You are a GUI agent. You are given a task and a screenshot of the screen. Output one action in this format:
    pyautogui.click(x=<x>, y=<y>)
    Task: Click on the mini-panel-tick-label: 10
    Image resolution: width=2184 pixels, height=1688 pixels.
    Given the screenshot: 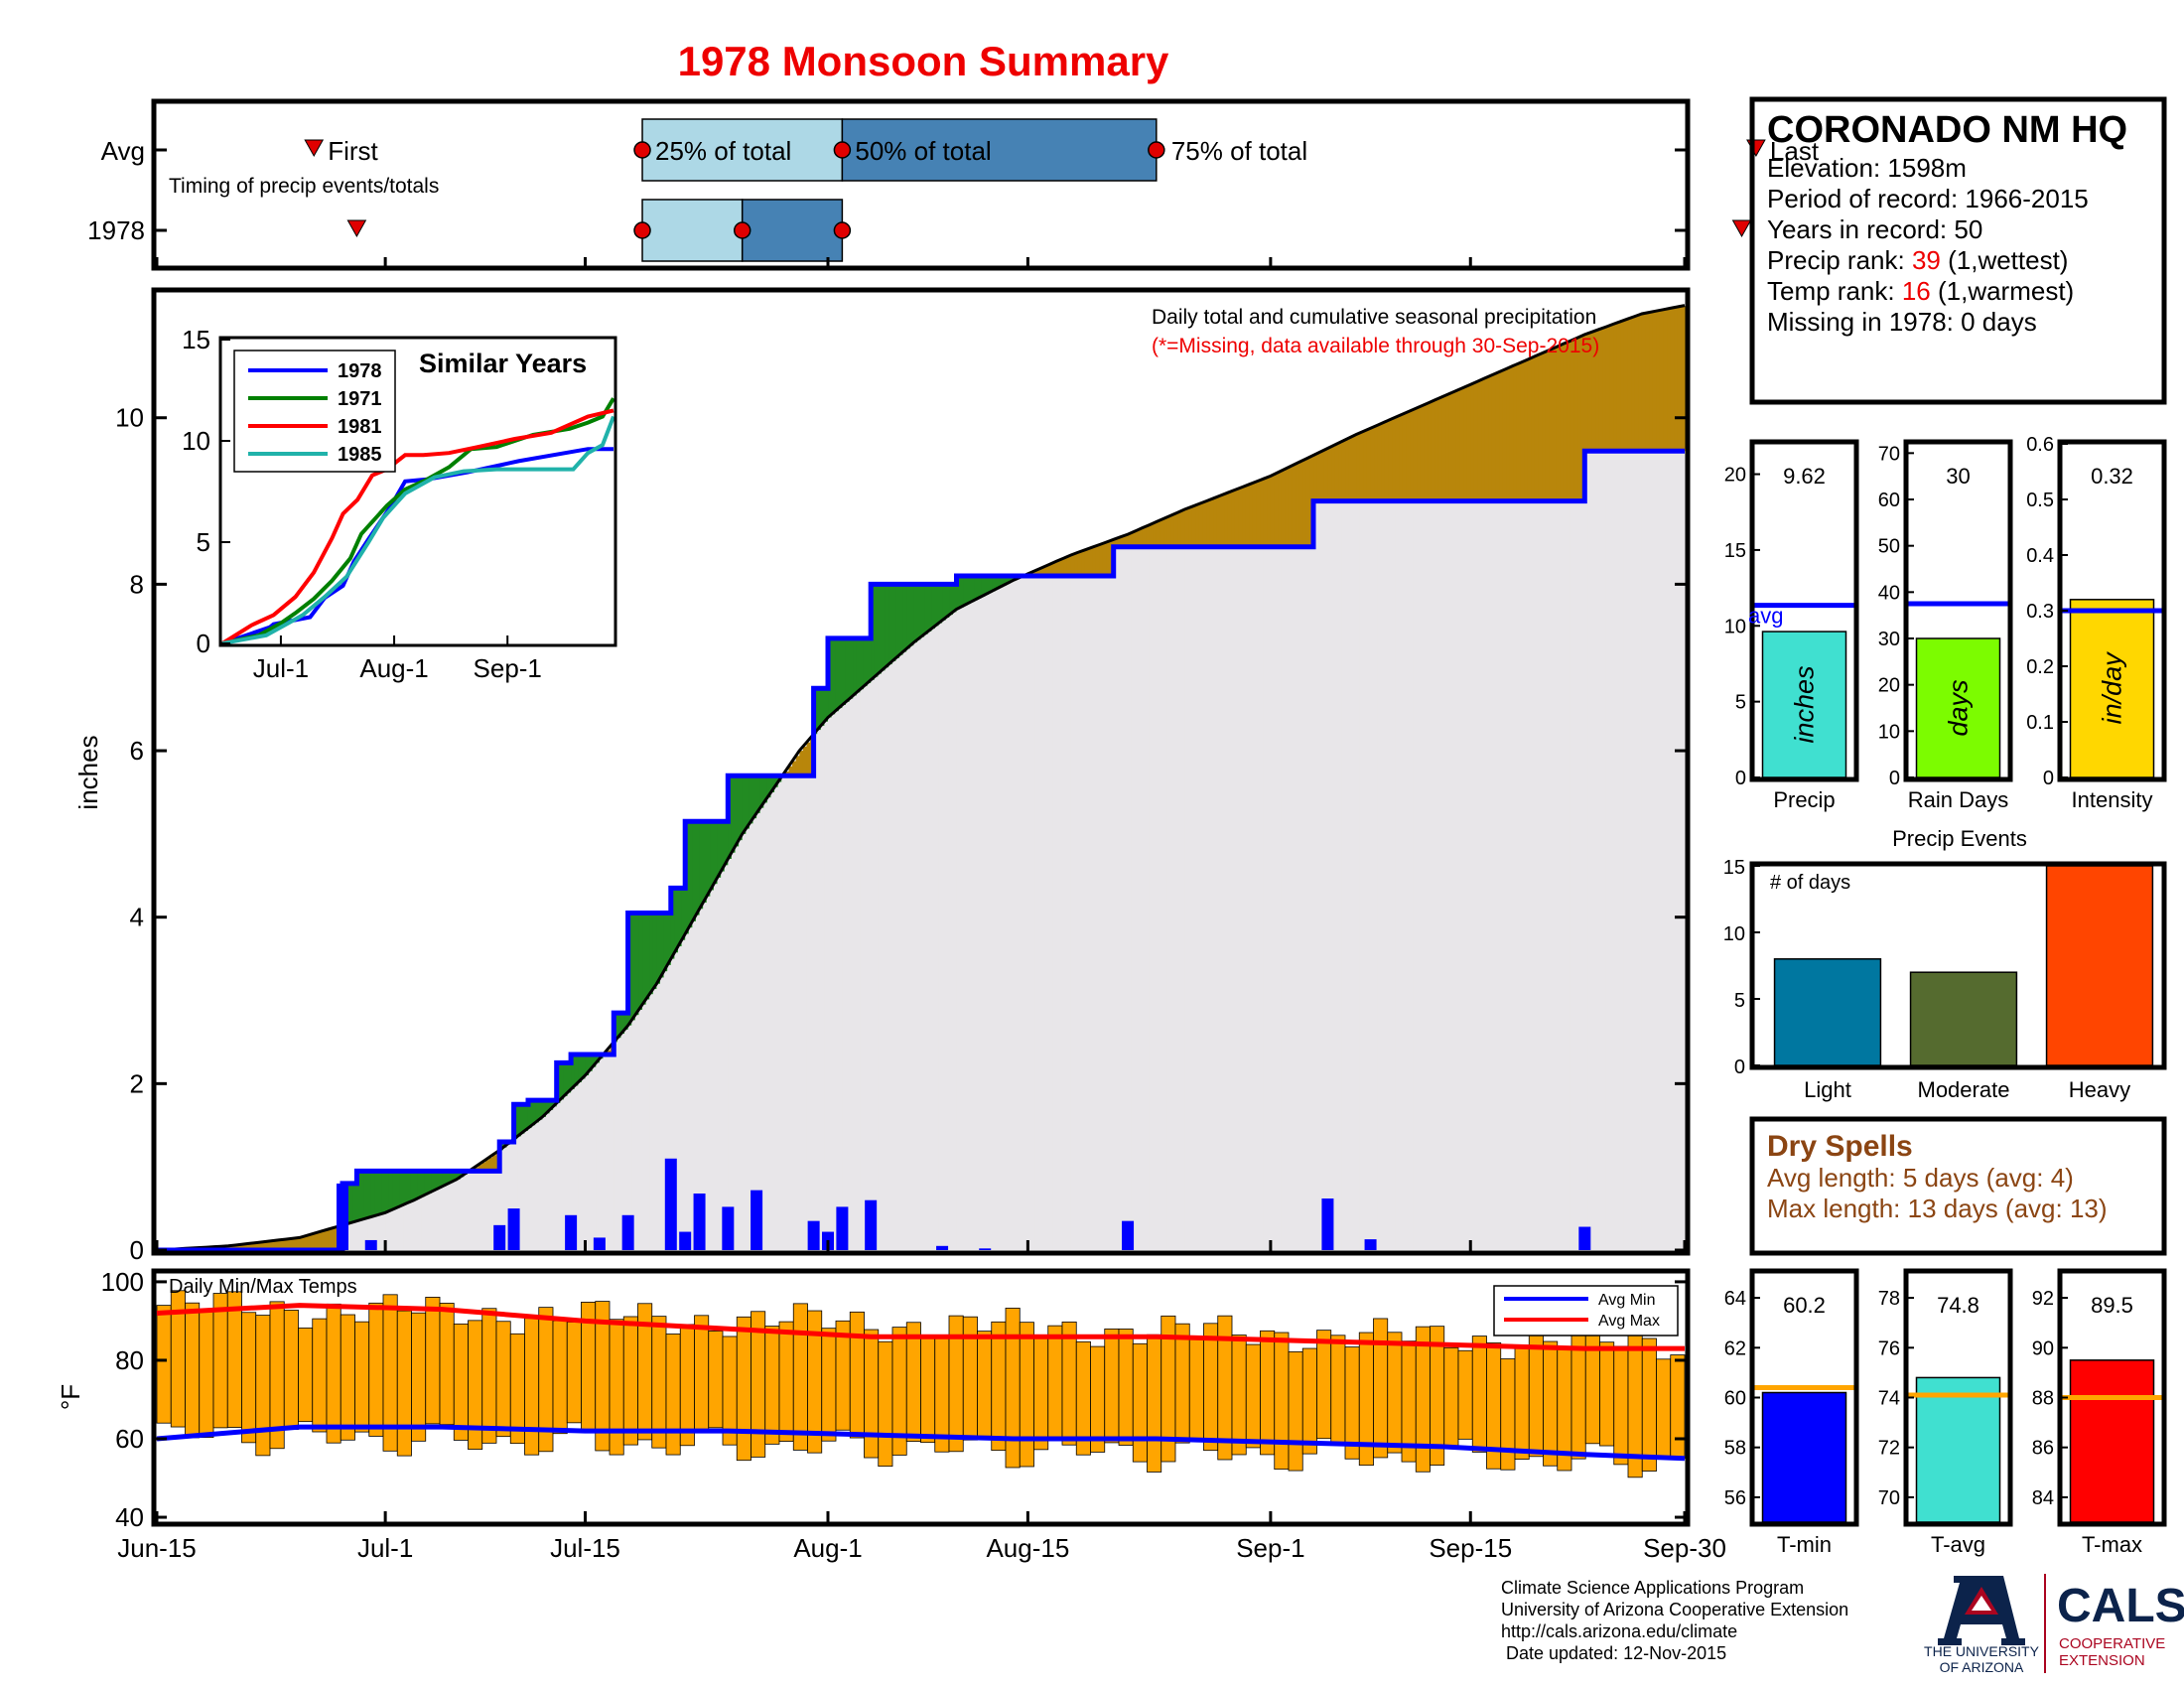 What is the action you would take?
    pyautogui.click(x=1735, y=626)
    